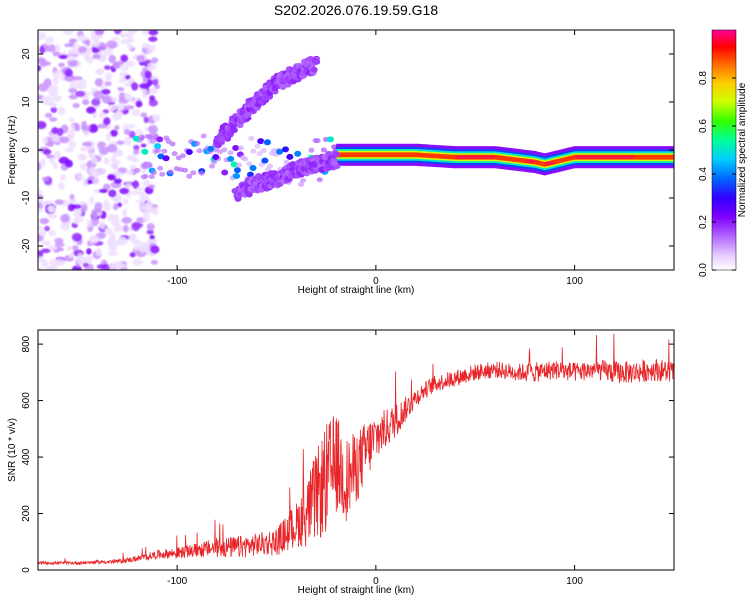 This screenshot has height=600, width=750. Describe the element at coordinates (177, 281) in the screenshot. I see `x-tick-label: -100` at that location.